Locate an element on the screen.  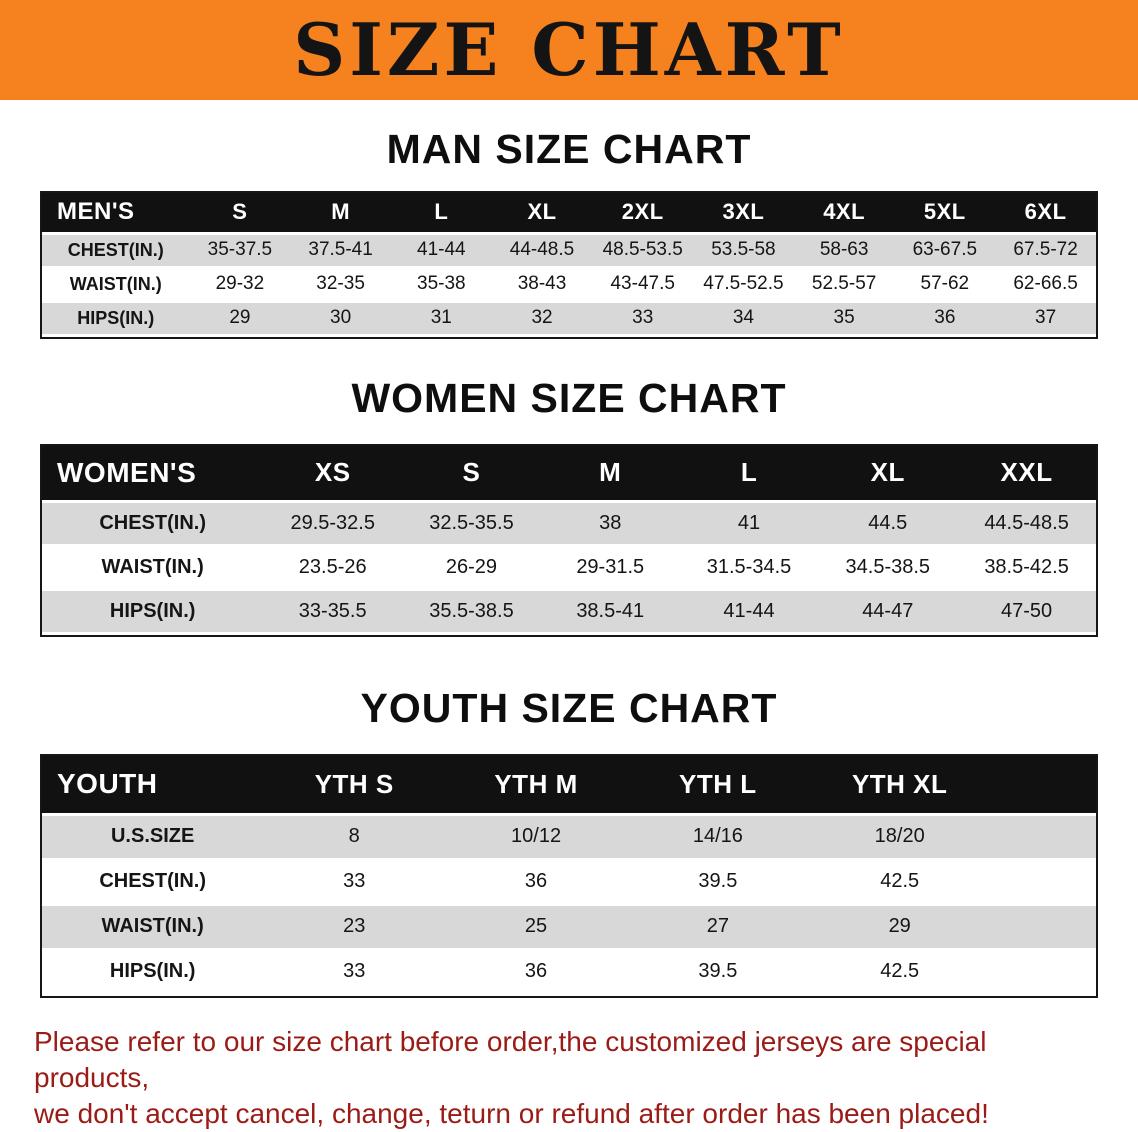
measurement-value: 23 is located at coordinates (354, 927).